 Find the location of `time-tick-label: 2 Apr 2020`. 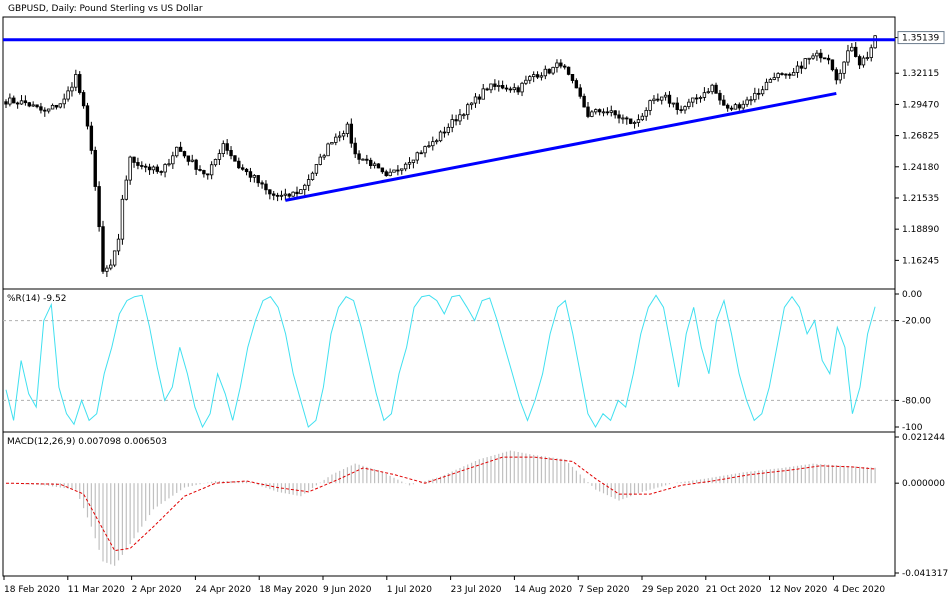

time-tick-label: 2 Apr 2020 is located at coordinates (157, 590).